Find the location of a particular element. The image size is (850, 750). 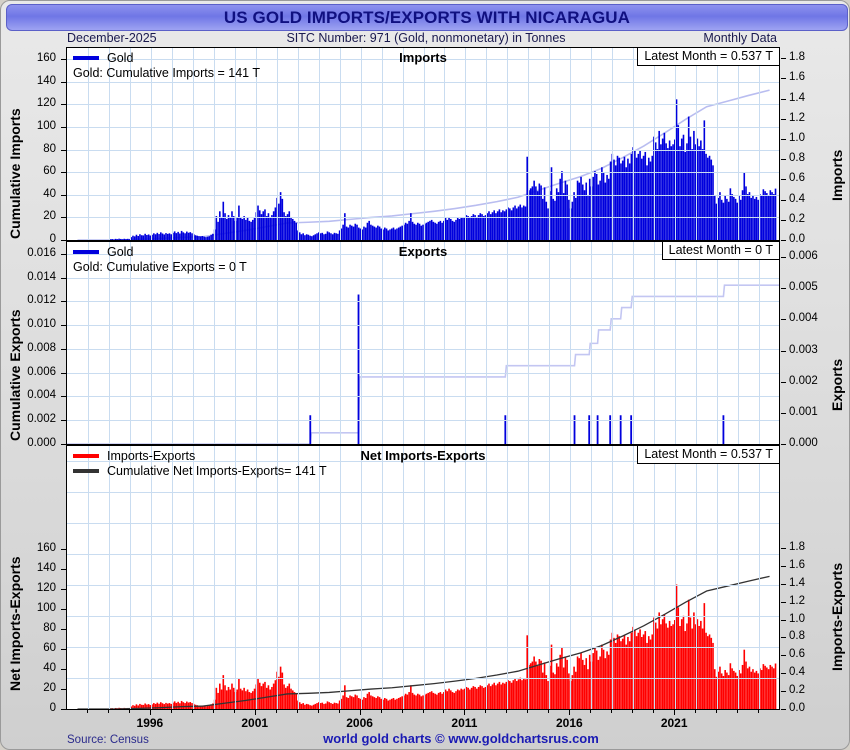

exports-legend: Gold Gold: Cumulative Exports = 0 T is located at coordinates (160, 259).